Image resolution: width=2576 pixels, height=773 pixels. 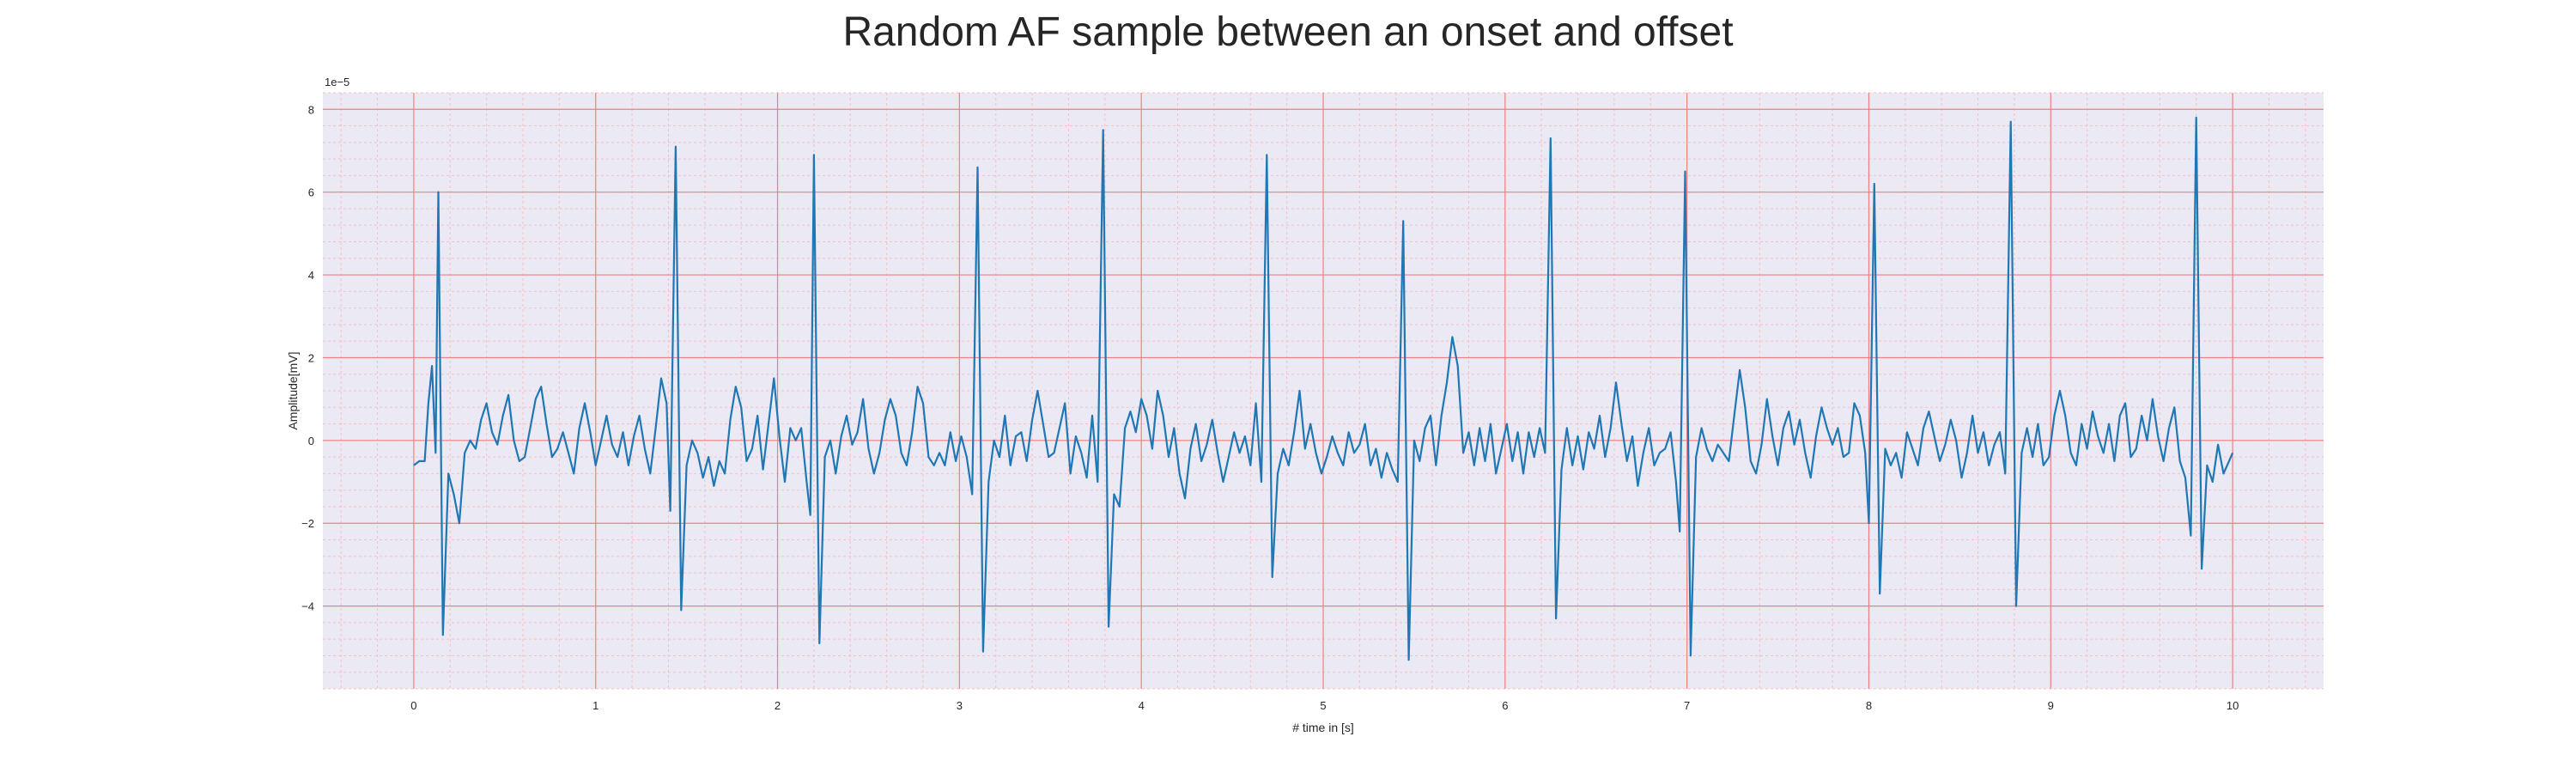 I want to click on y-tick-label: −4, so click(x=307, y=606).